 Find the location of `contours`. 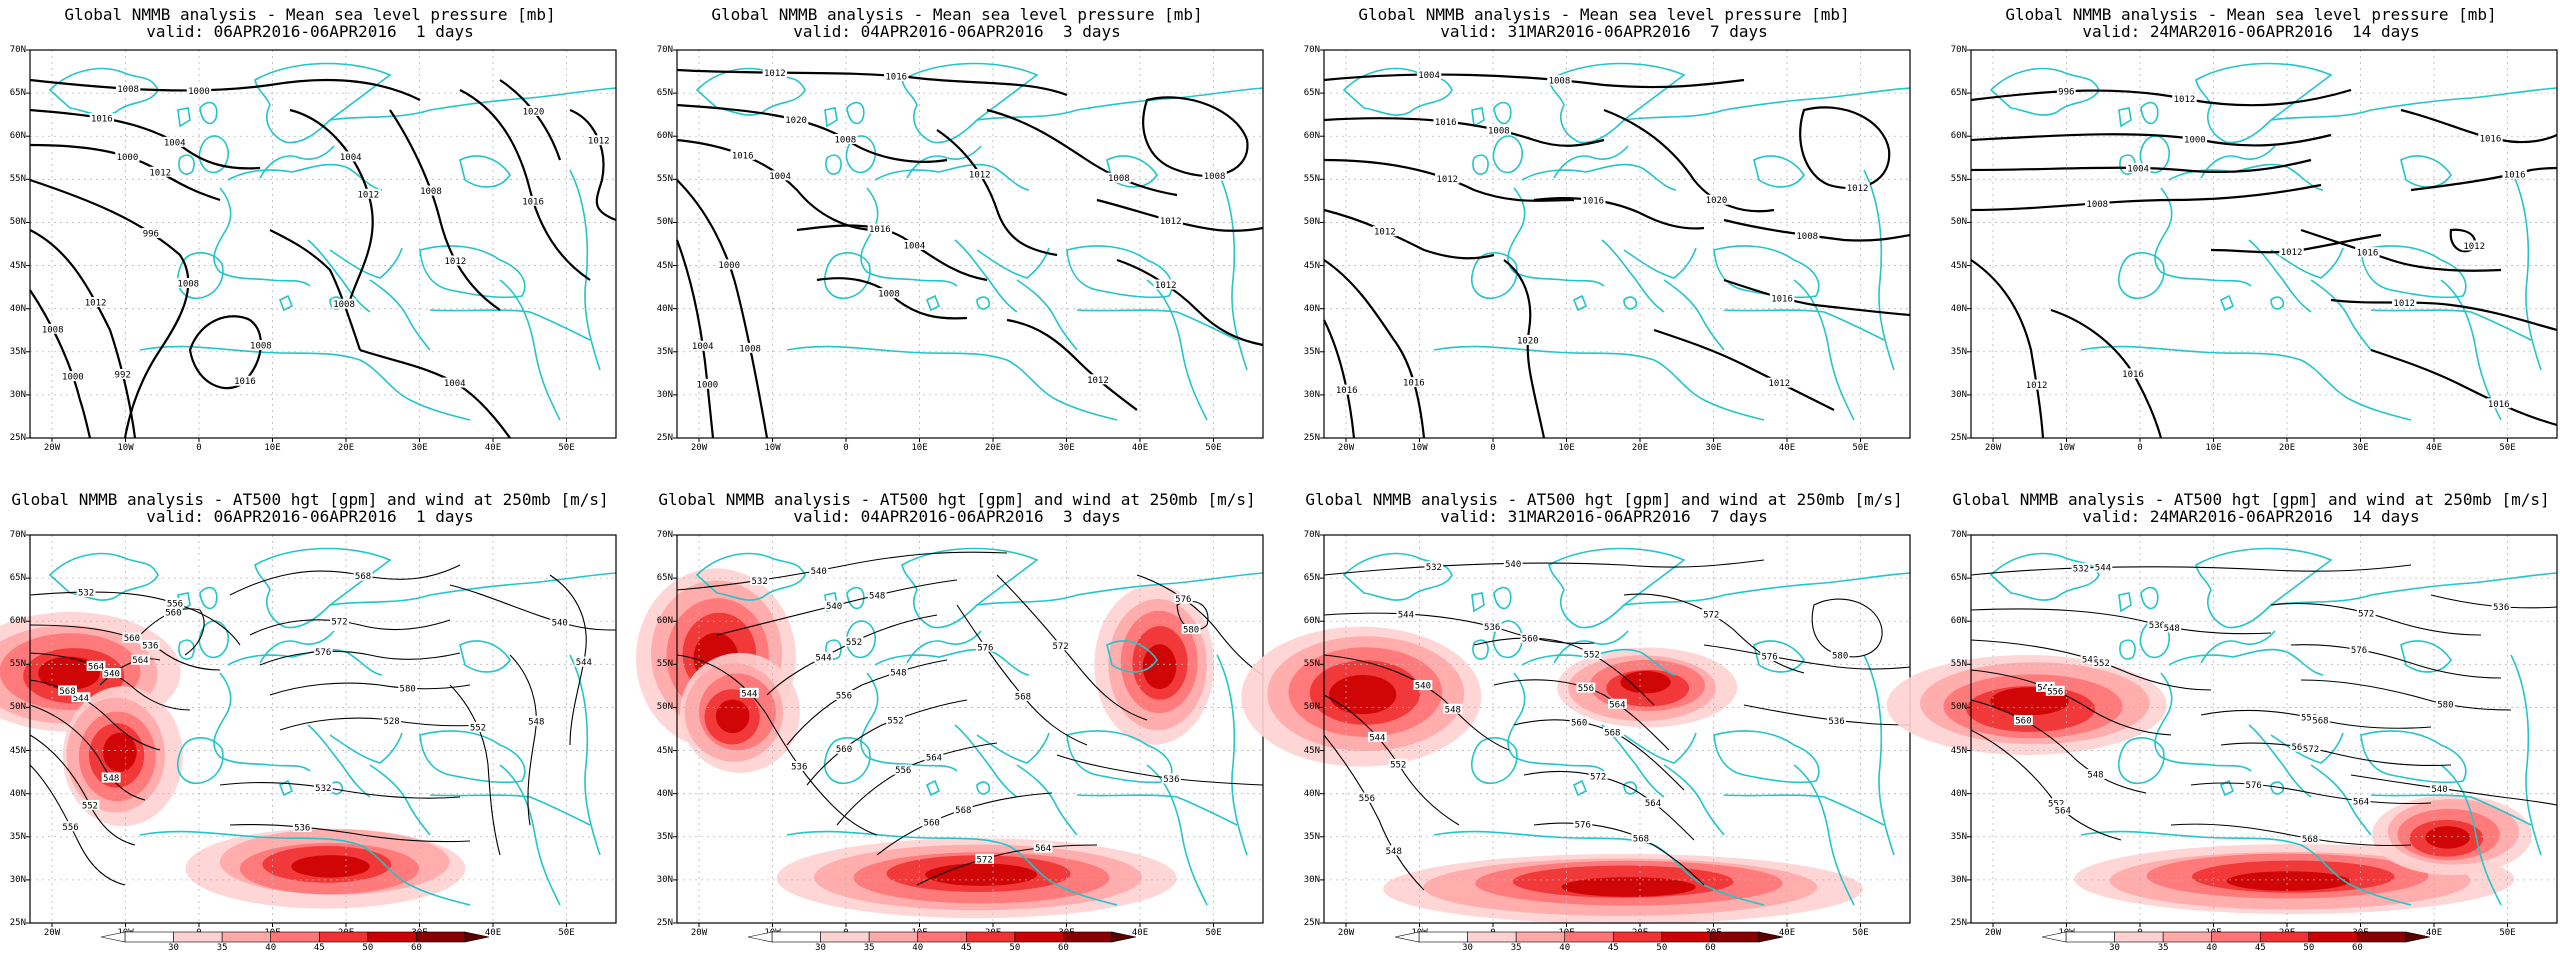

contours is located at coordinates (323, 258).